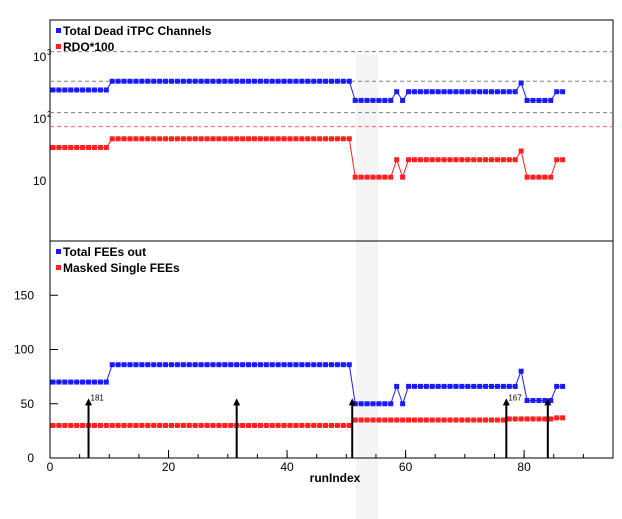 This screenshot has width=622, height=519. What do you see at coordinates (50, 467) in the screenshot?
I see `x-tick-label: 0` at bounding box center [50, 467].